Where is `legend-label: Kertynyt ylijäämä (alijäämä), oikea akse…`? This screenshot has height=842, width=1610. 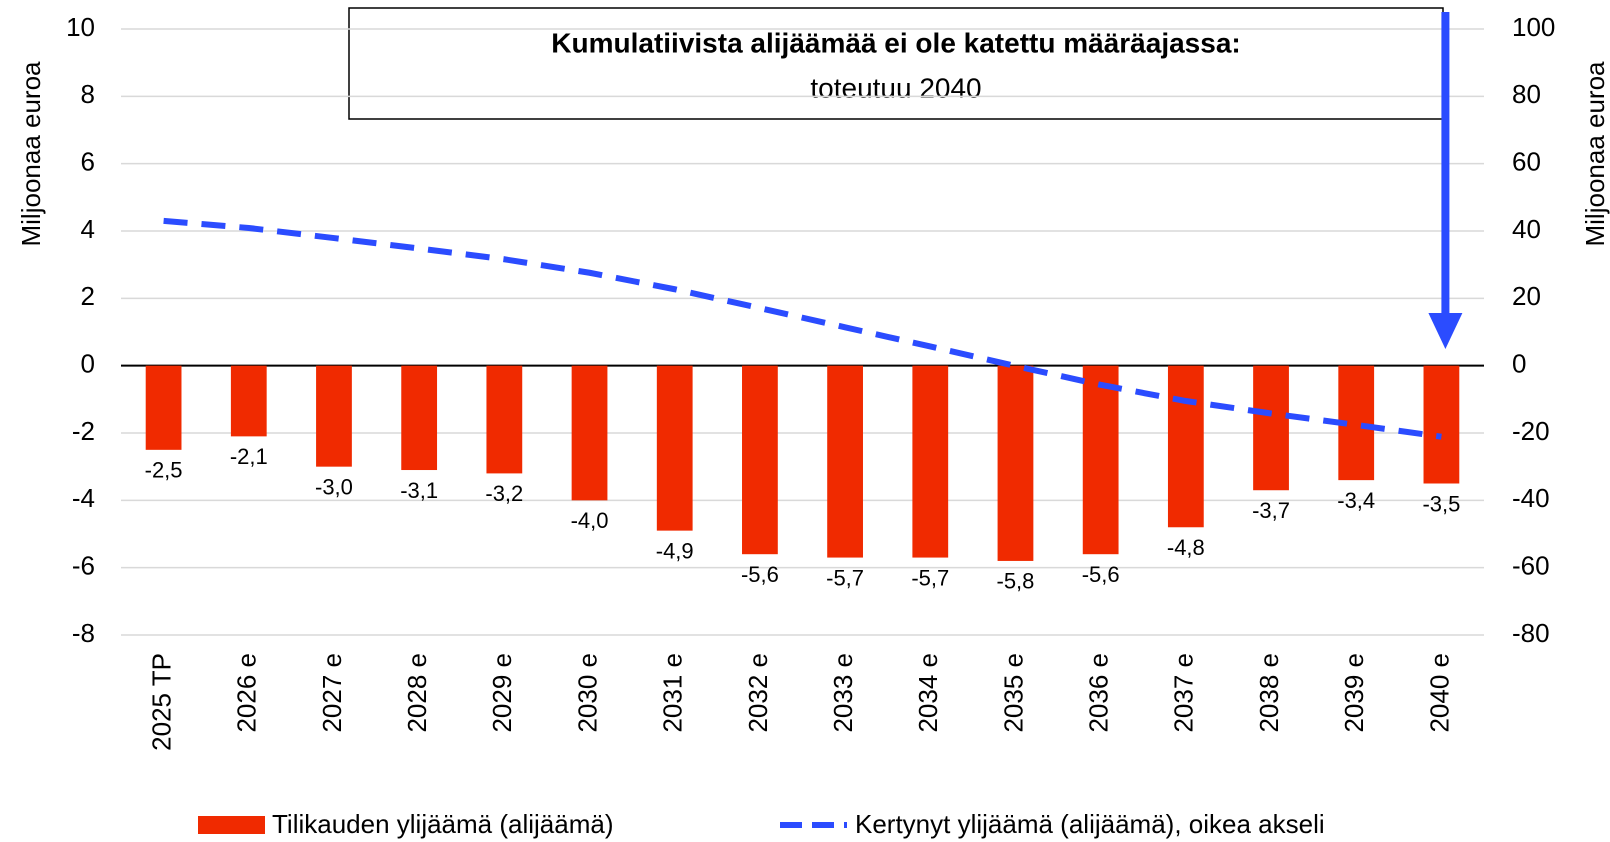 legend-label: Kertynyt ylijäämä (alijäämä), oikea akse… is located at coordinates (1090, 824).